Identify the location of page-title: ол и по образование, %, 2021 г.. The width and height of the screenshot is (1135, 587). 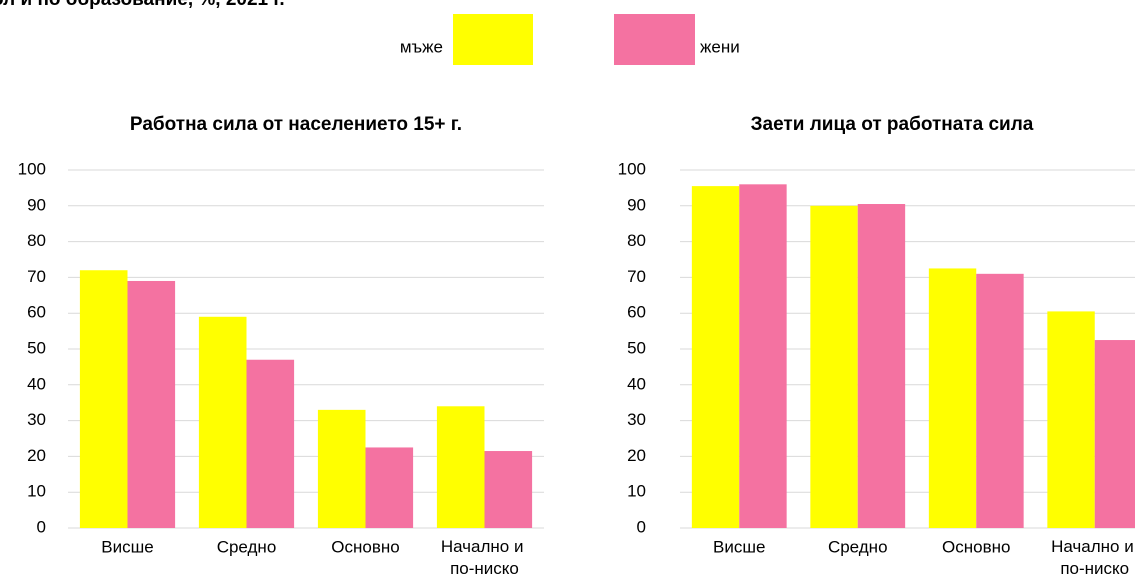
(142, 5).